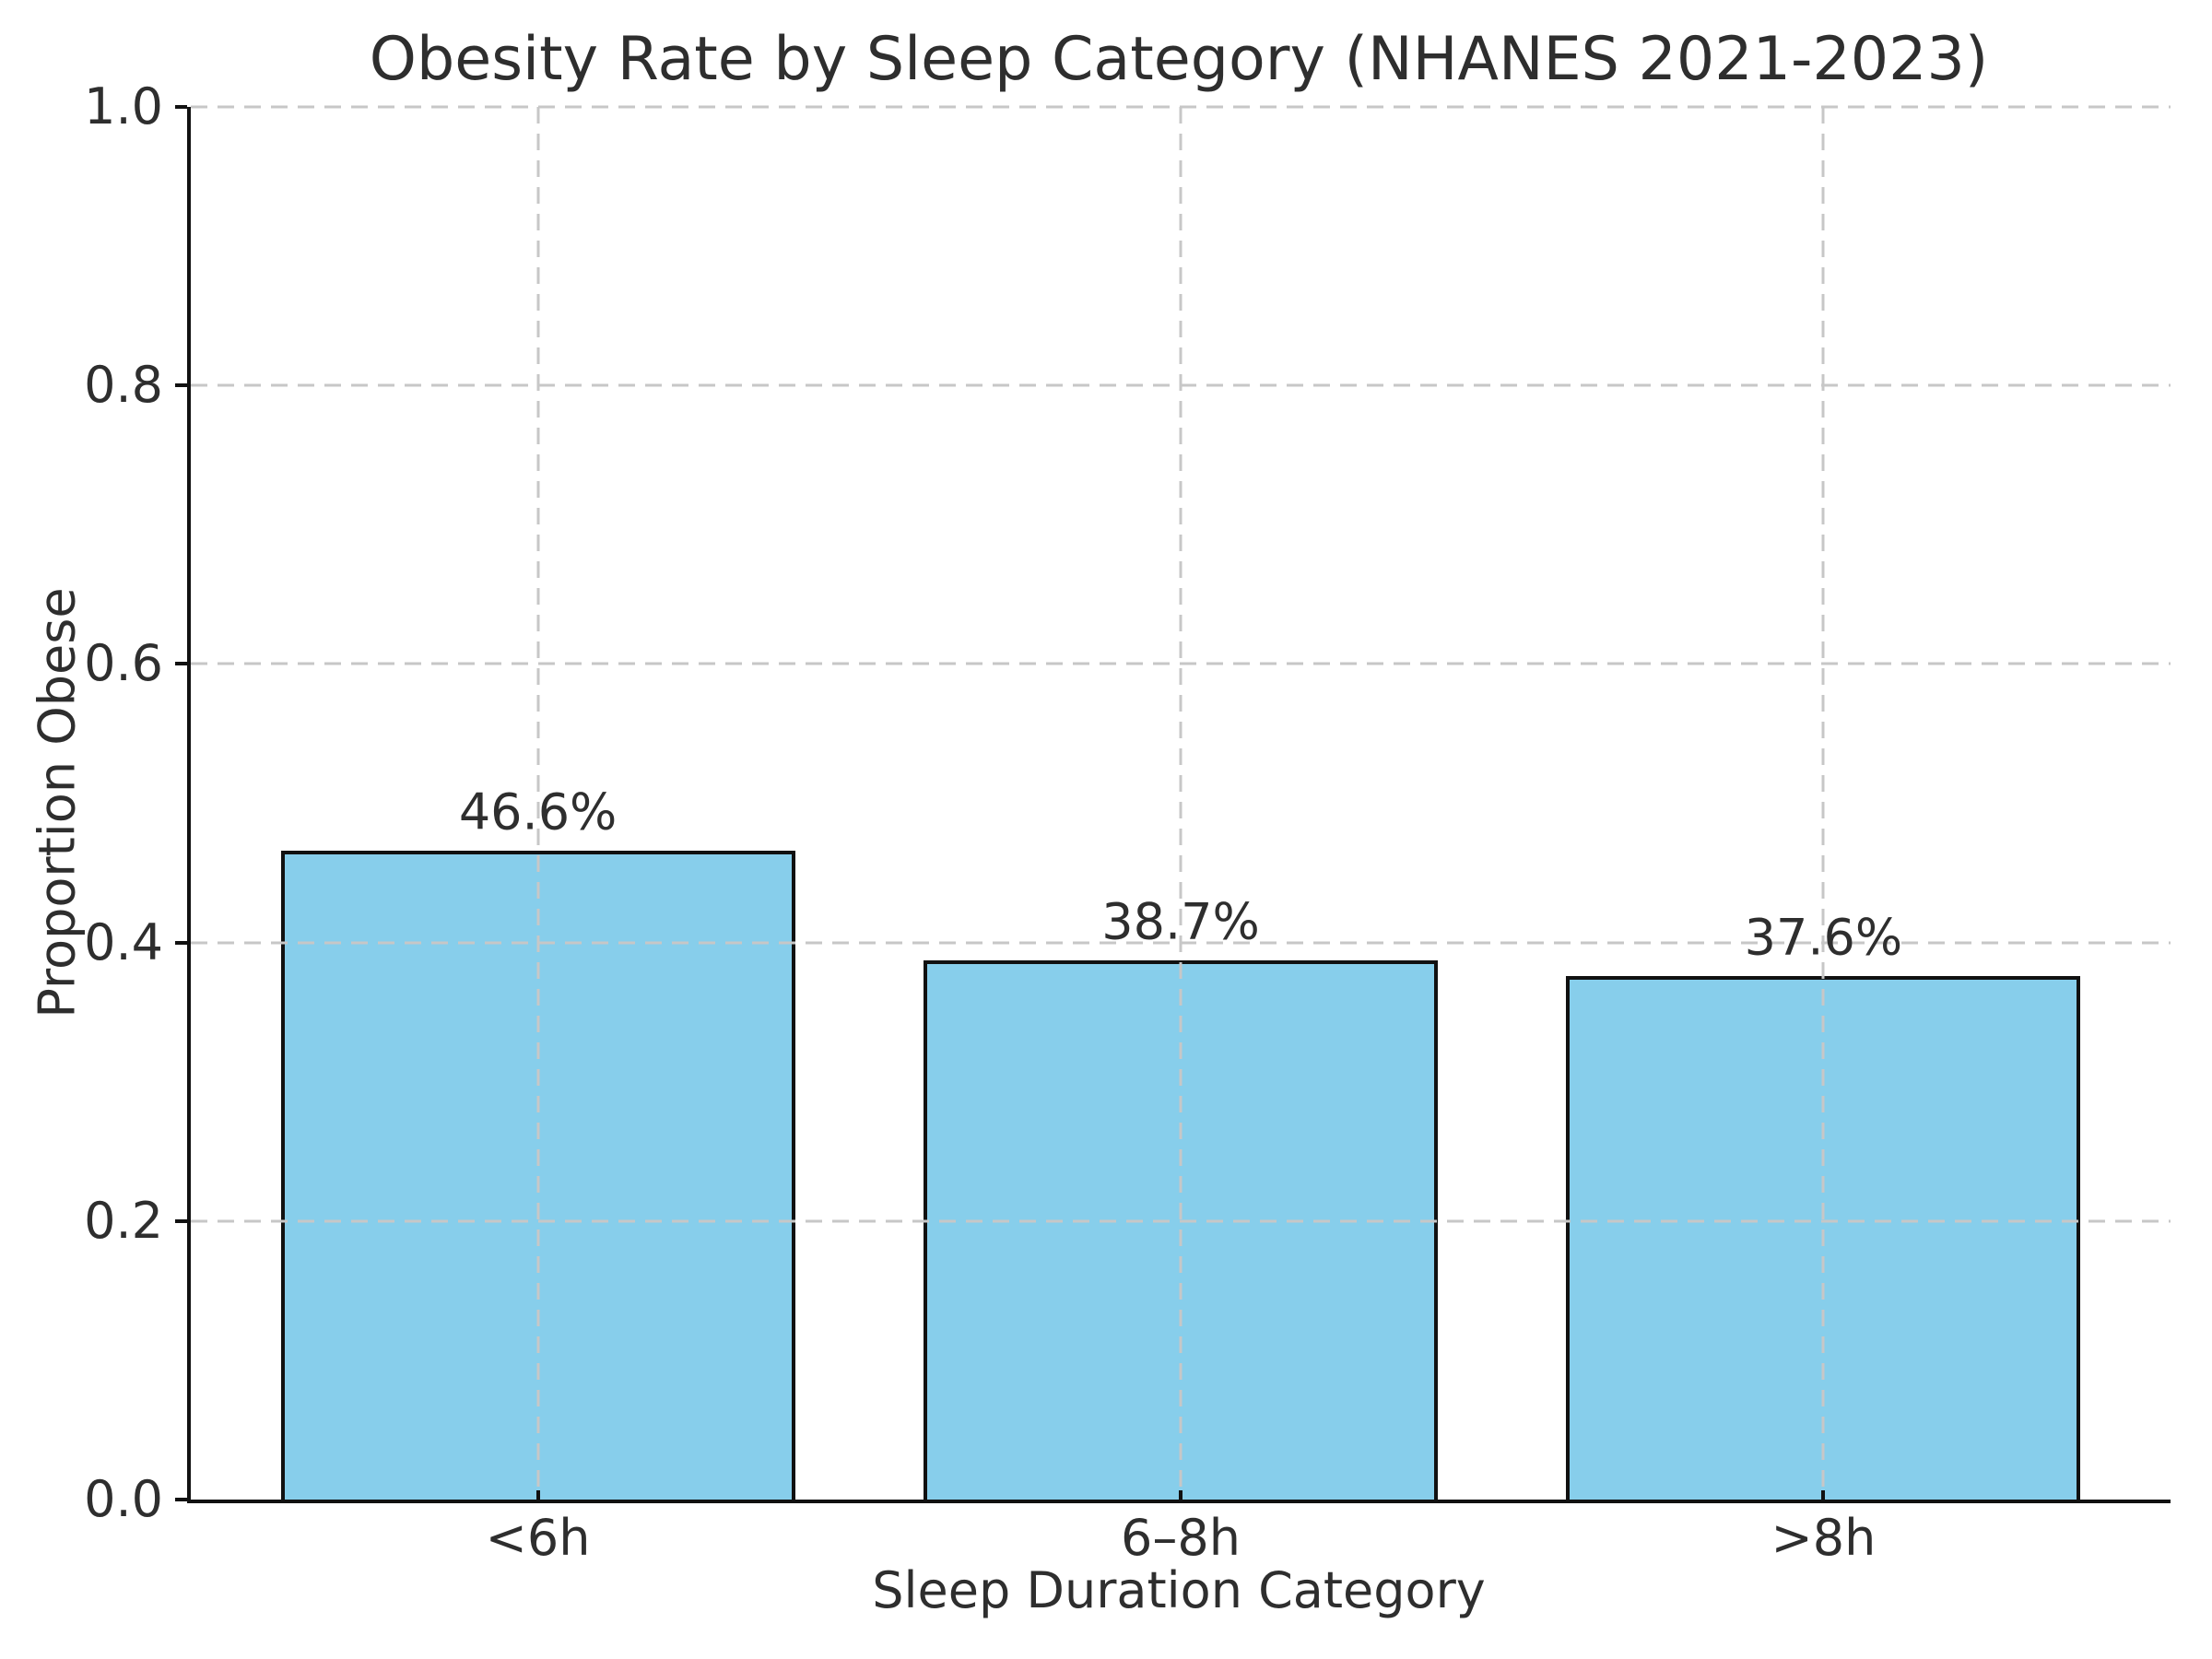 This screenshot has width=2212, height=1659. Describe the element at coordinates (123, 663) in the screenshot. I see `y-tick-label: 0.6` at that location.